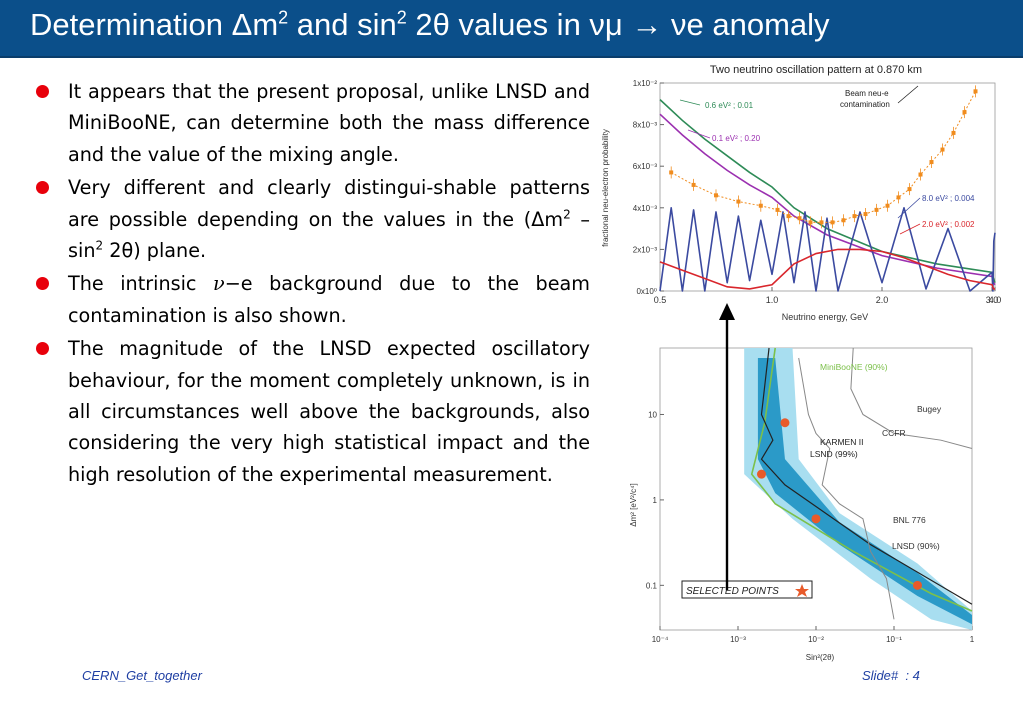 The height and width of the screenshot is (708, 1023). I want to click on label-8: 8.0 eV² ; 0.004, so click(948, 198).